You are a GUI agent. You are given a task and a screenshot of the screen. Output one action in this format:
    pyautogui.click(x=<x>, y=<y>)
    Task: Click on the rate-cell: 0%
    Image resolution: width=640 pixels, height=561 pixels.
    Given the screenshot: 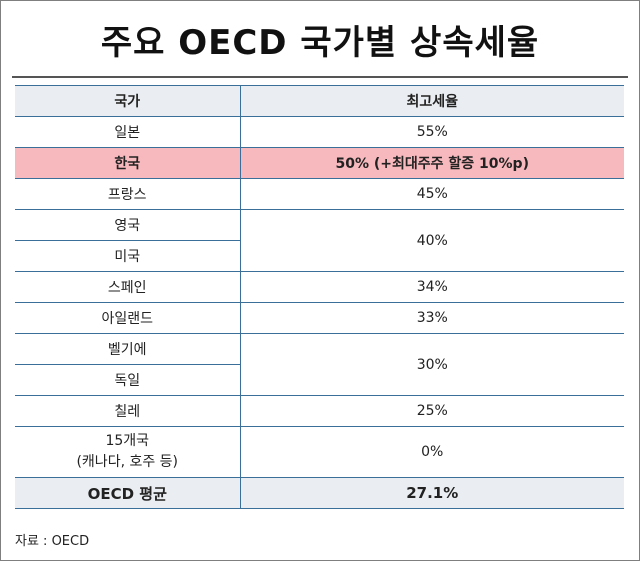 What is the action you would take?
    pyautogui.click(x=431, y=452)
    